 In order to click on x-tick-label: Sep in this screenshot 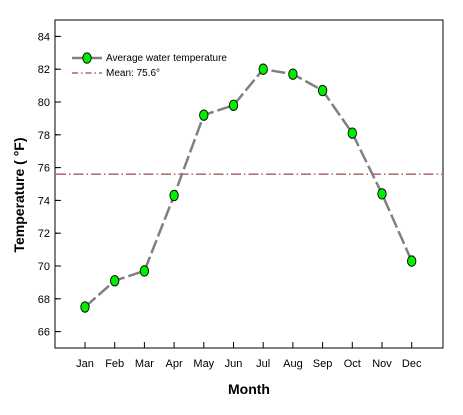, I will do `click(323, 364)`.